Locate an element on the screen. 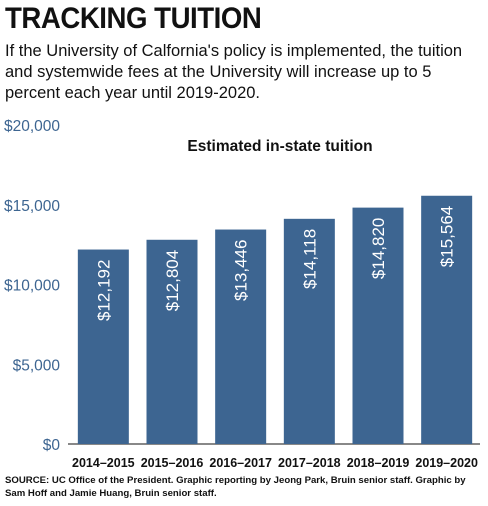 The width and height of the screenshot is (488, 506). bar-value-label: $15,564 is located at coordinates (447, 236).